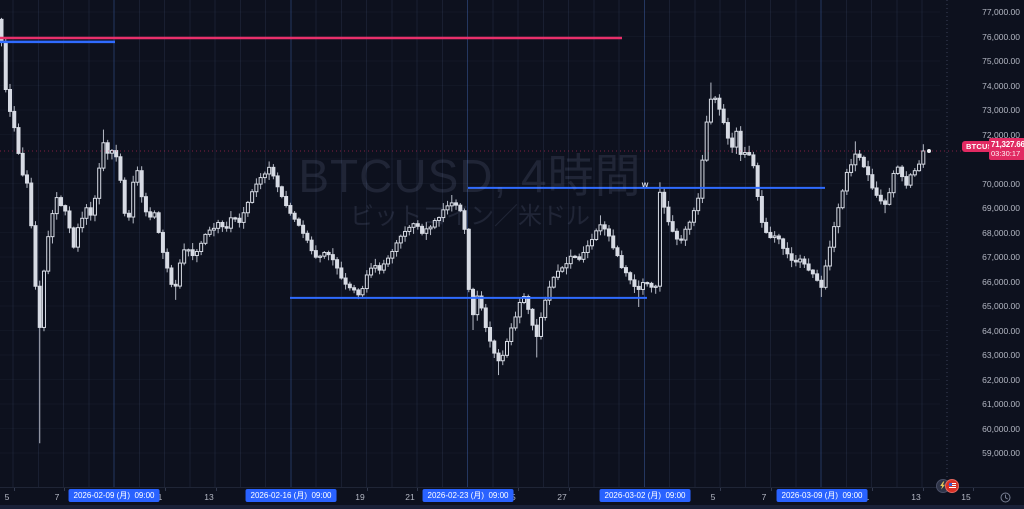  I want to click on time-tick-label: 21, so click(410, 497).